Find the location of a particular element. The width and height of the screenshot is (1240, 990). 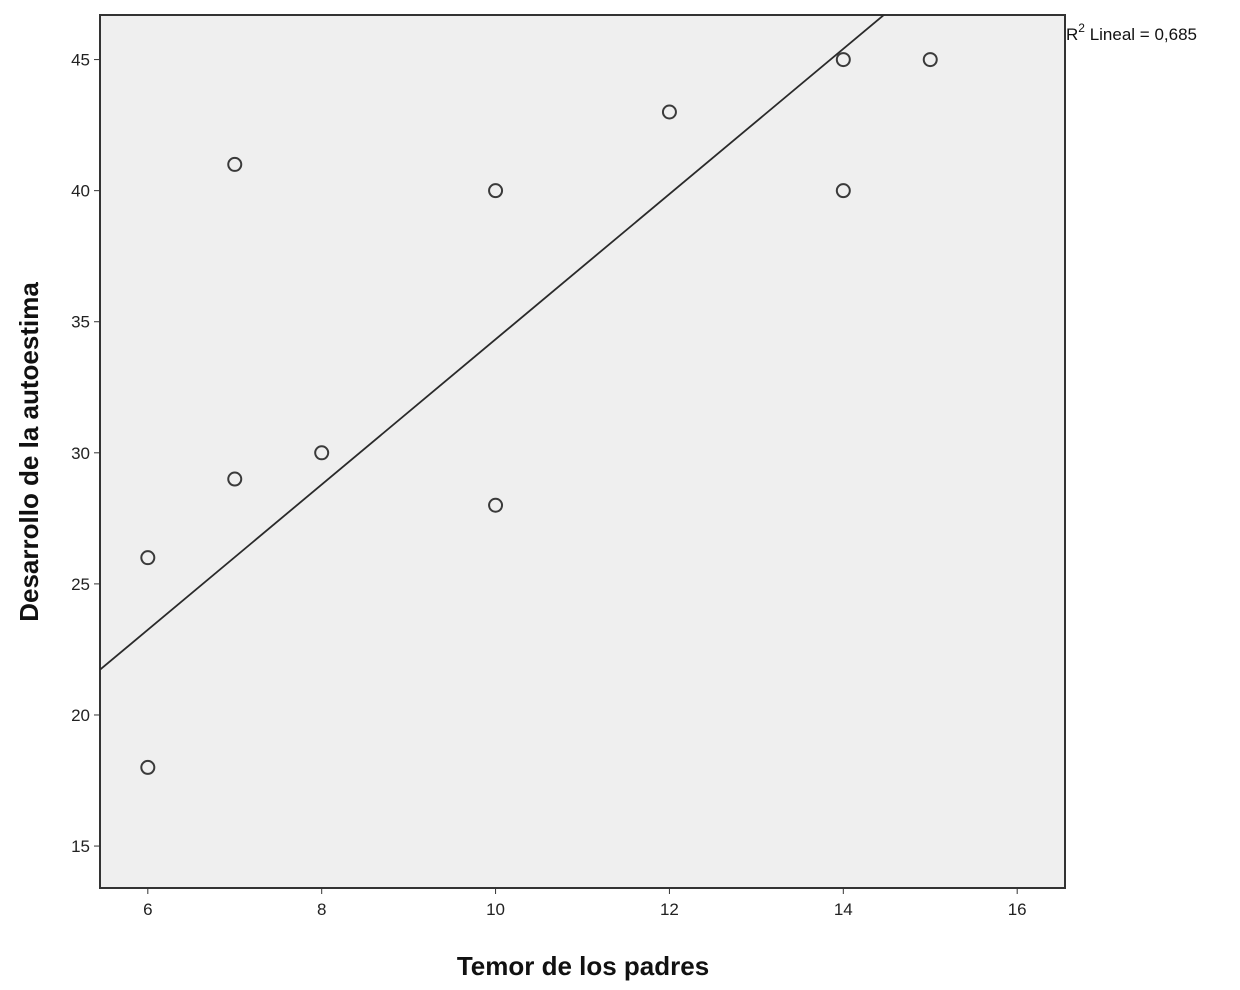

y-tick-label: 30 is located at coordinates (80, 453).